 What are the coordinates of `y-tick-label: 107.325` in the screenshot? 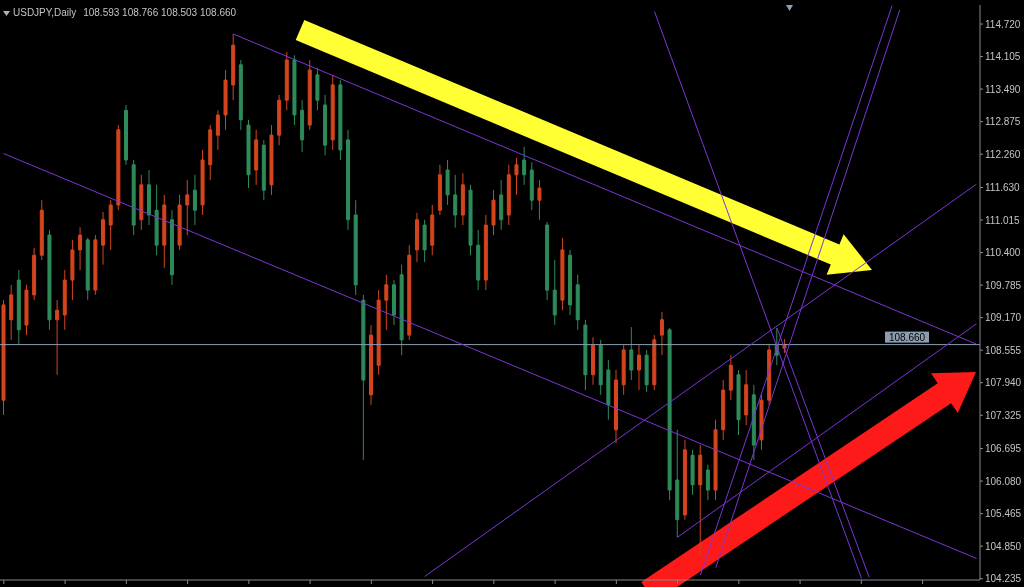 It's located at (1003, 415).